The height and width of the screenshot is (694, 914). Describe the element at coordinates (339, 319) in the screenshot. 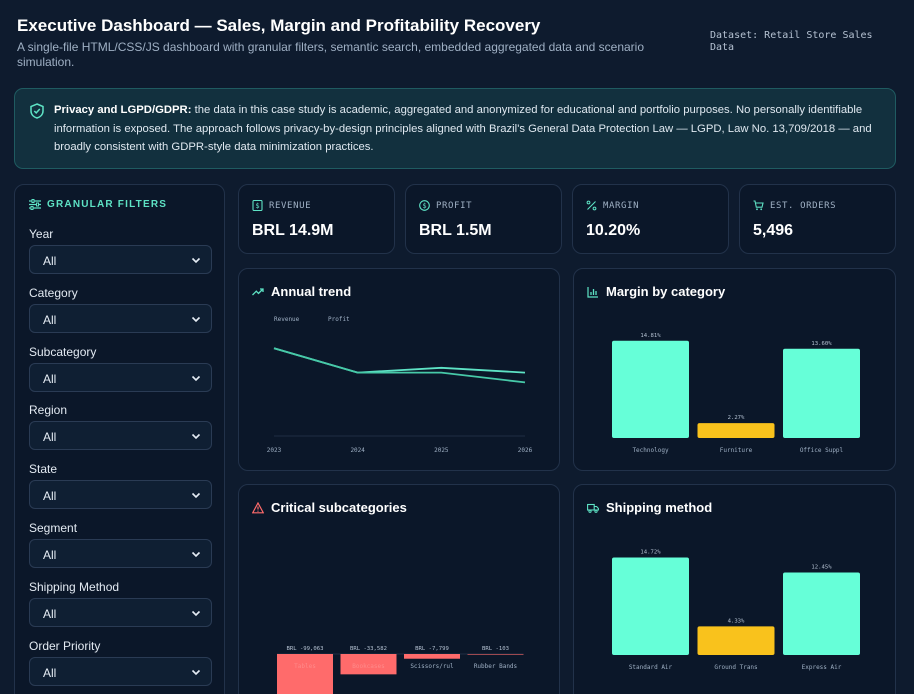

I see `legend-label: Profit` at that location.